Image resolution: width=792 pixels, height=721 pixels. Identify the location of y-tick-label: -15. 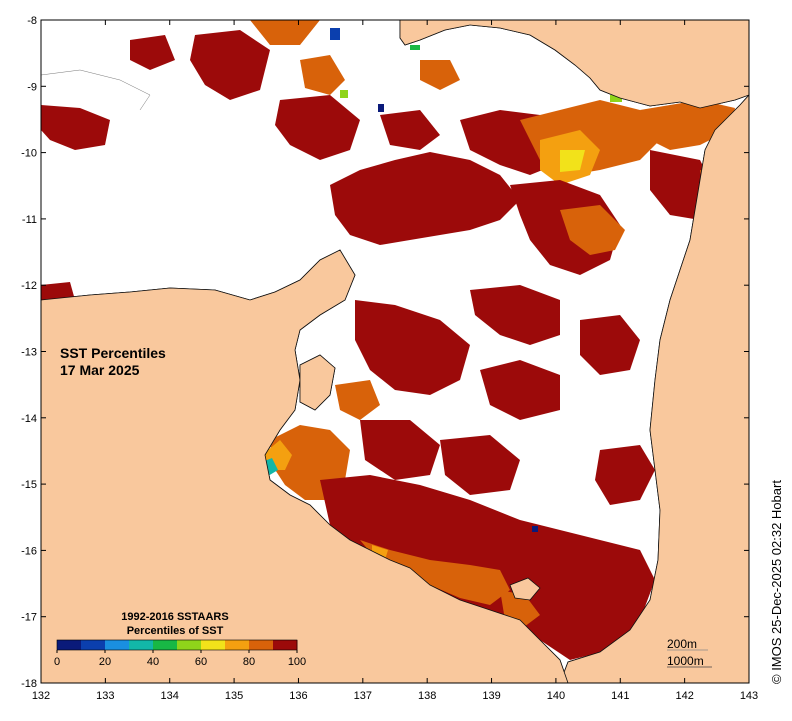
(29, 485).